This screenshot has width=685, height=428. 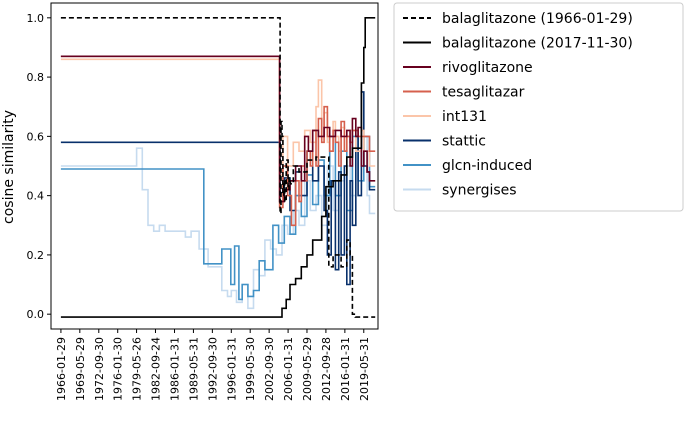 What do you see at coordinates (537, 44) in the screenshot?
I see `legend-label-1: balaglitazone (2017-11-30)` at bounding box center [537, 44].